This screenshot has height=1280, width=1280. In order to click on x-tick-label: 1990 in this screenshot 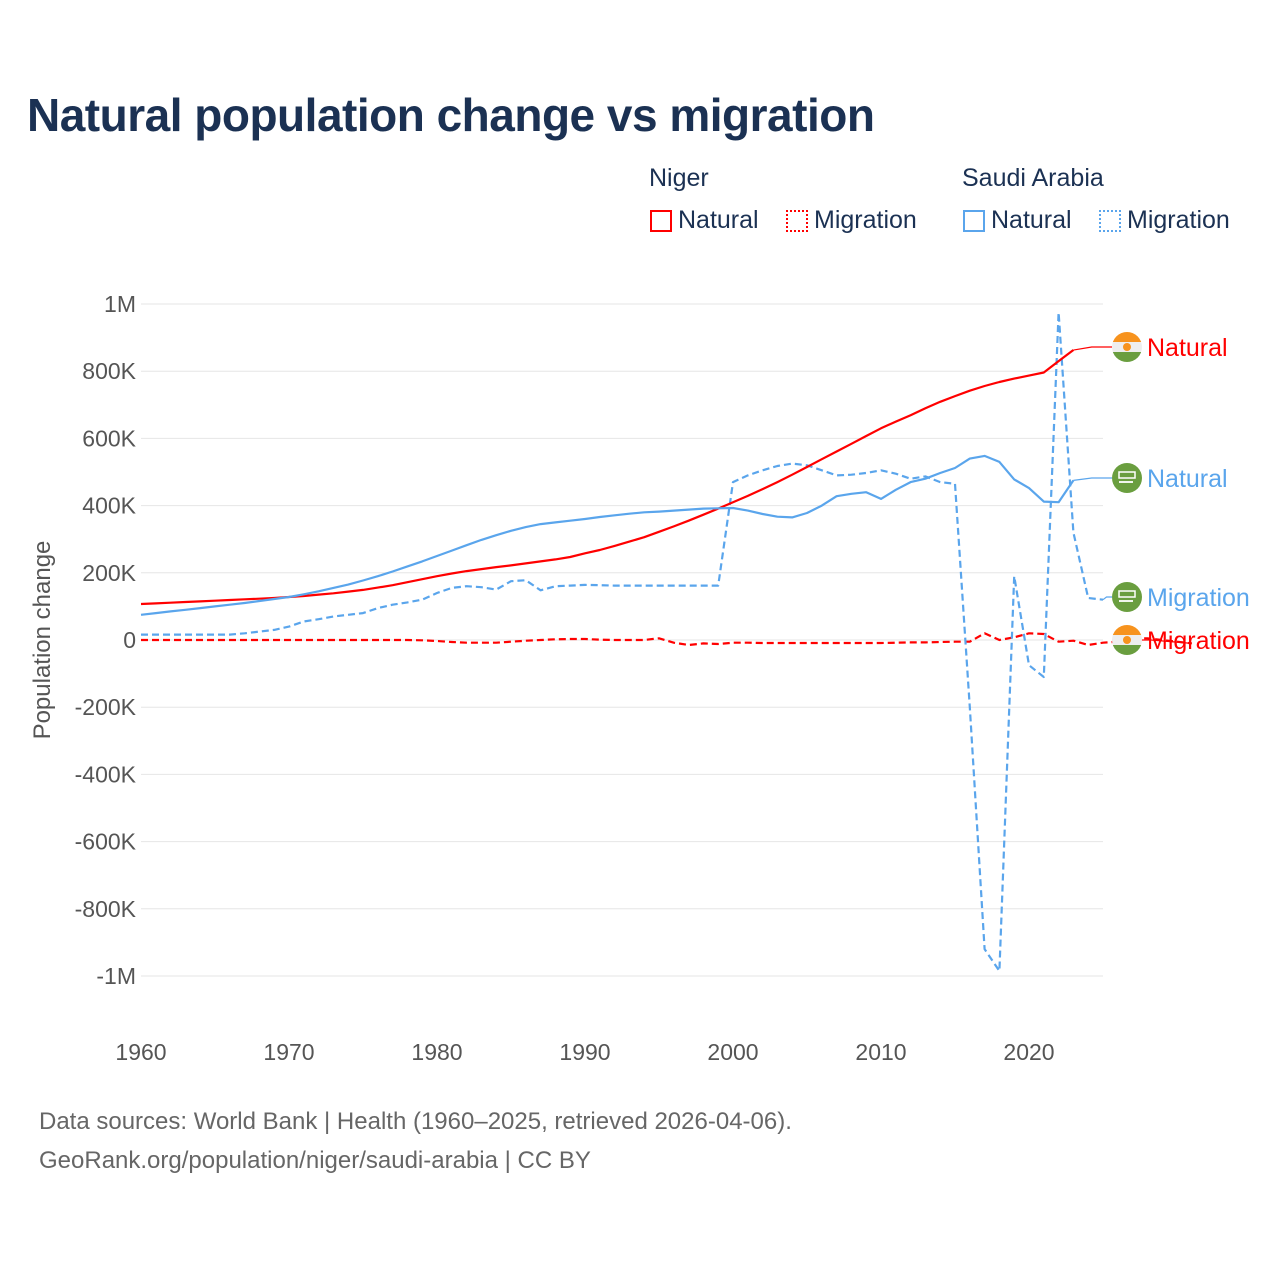, I will do `click(584, 1052)`.